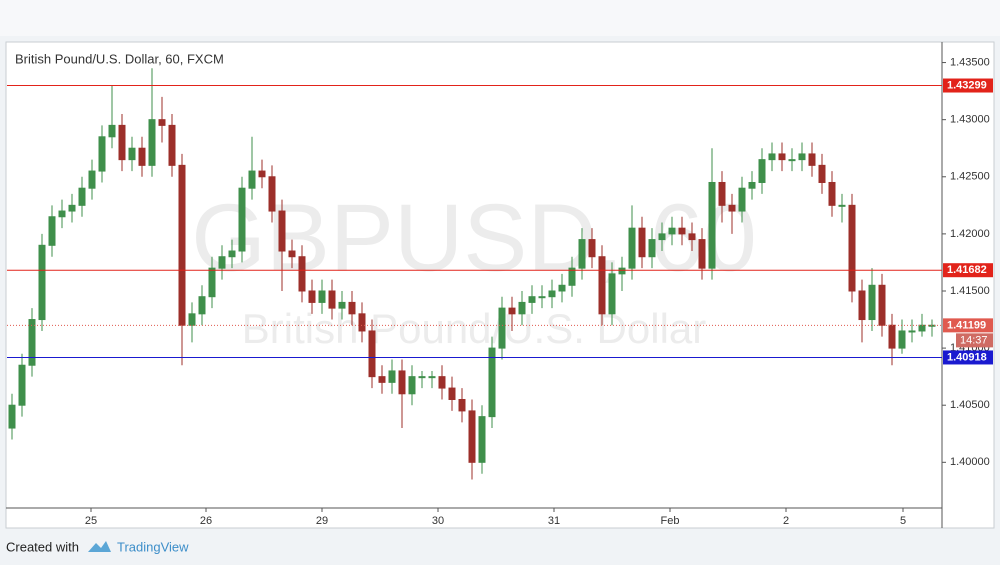  I want to click on footer-brand: TradingView, so click(153, 546).